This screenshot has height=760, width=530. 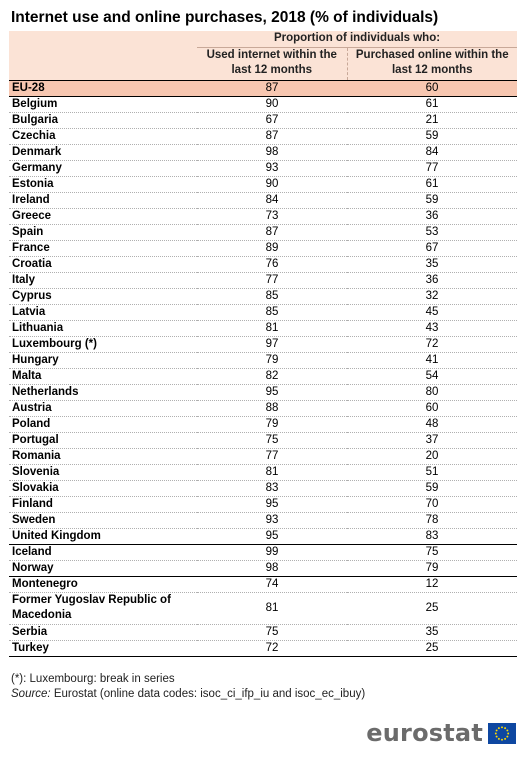 I want to click on table-row: United Kingdom 95 83, so click(x=263, y=536).